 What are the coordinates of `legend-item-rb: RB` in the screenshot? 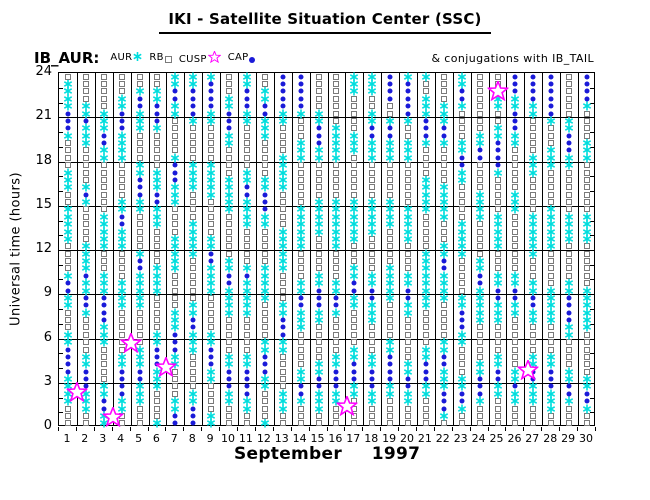 It's located at (160, 58).